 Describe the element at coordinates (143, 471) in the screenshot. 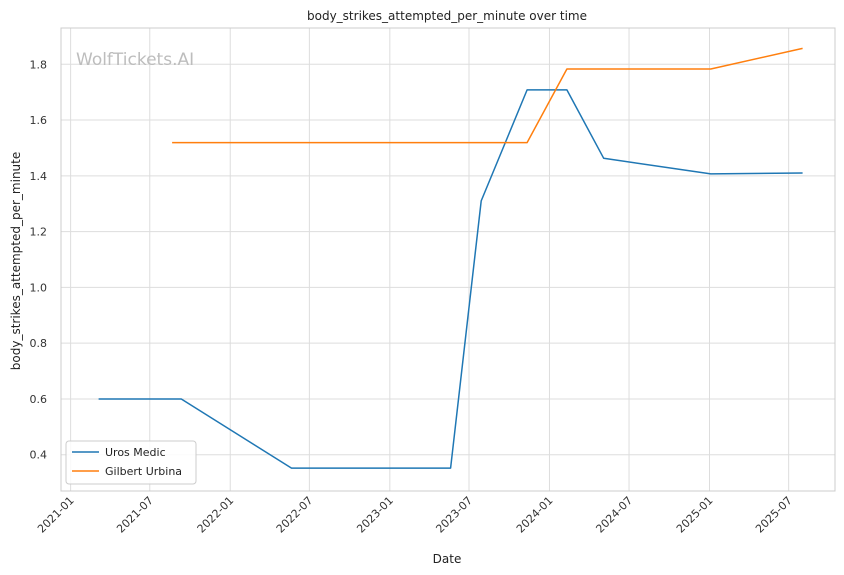

I see `legend-label-gilbert-urbina: Gilbert Urbina` at that location.